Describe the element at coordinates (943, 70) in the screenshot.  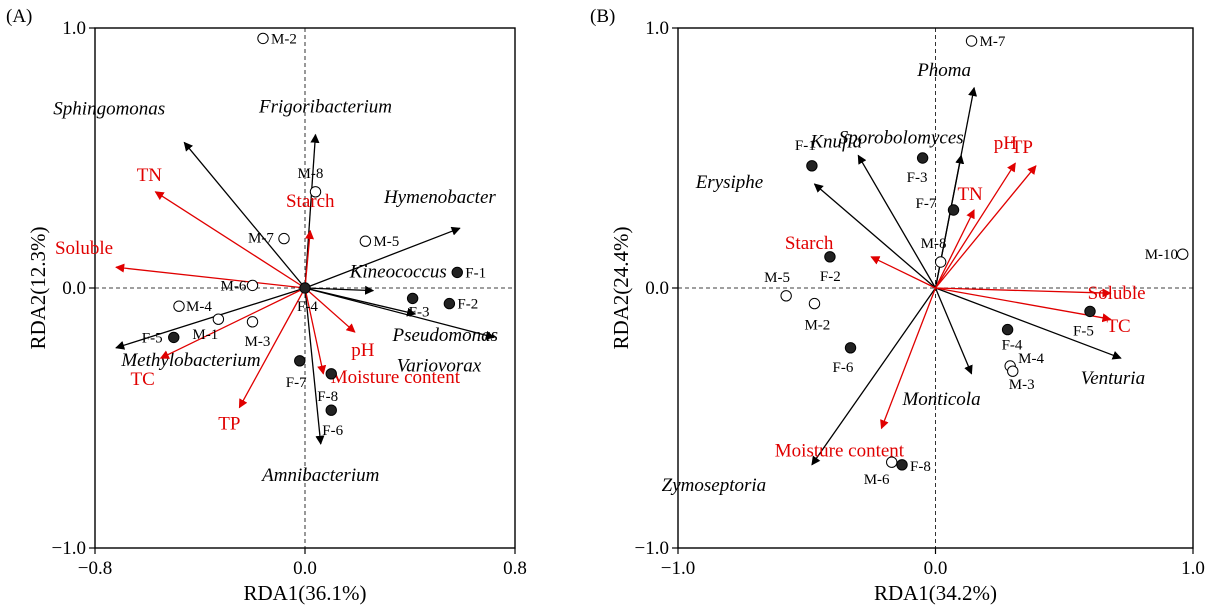
I see `taxon-label-phoma: Phoma` at that location.